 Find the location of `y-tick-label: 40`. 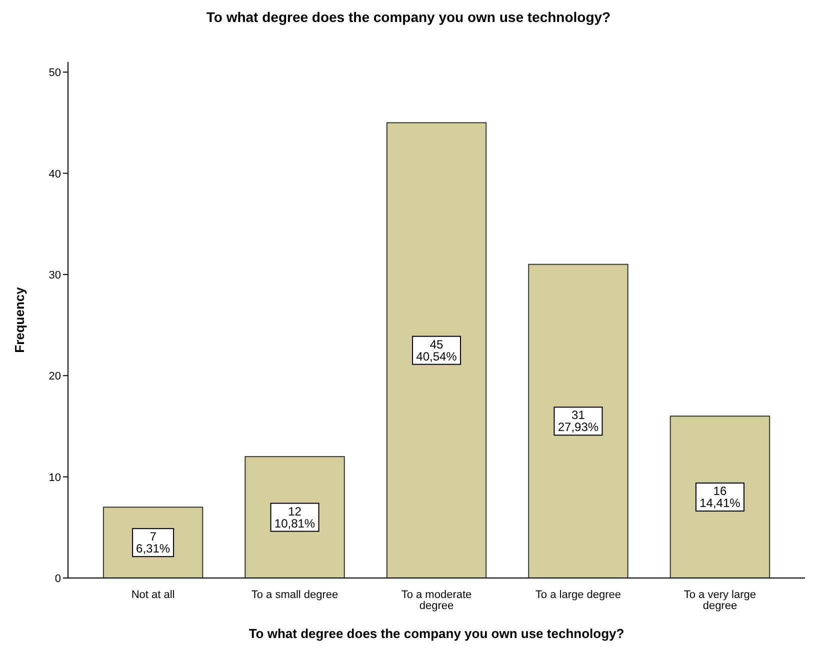

y-tick-label: 40 is located at coordinates (54, 174).